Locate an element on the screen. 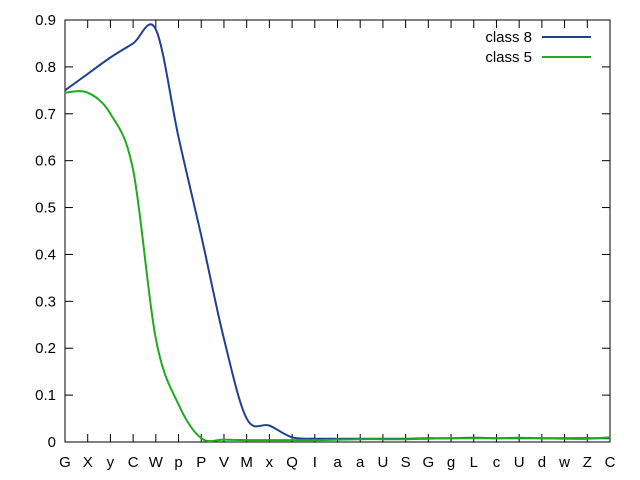 The height and width of the screenshot is (480, 640). legend-label: class 8 is located at coordinates (508, 37).